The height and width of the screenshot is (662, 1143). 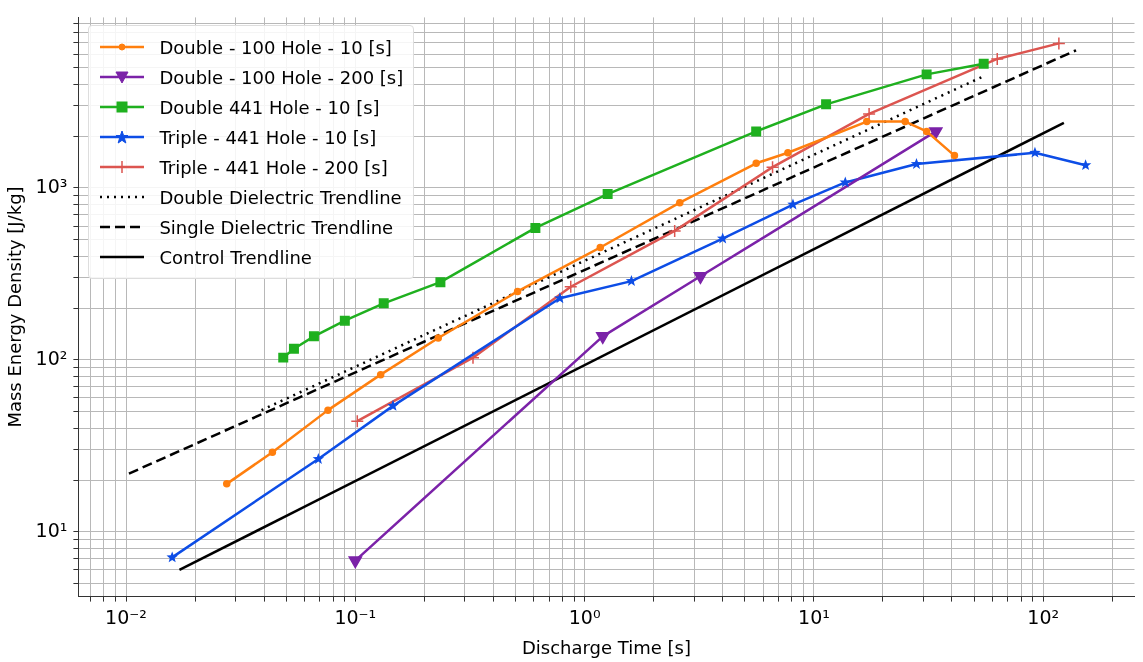 What do you see at coordinates (15, 307) in the screenshot?
I see `y-axis-title: Mass Energy Density [J/kg]` at bounding box center [15, 307].